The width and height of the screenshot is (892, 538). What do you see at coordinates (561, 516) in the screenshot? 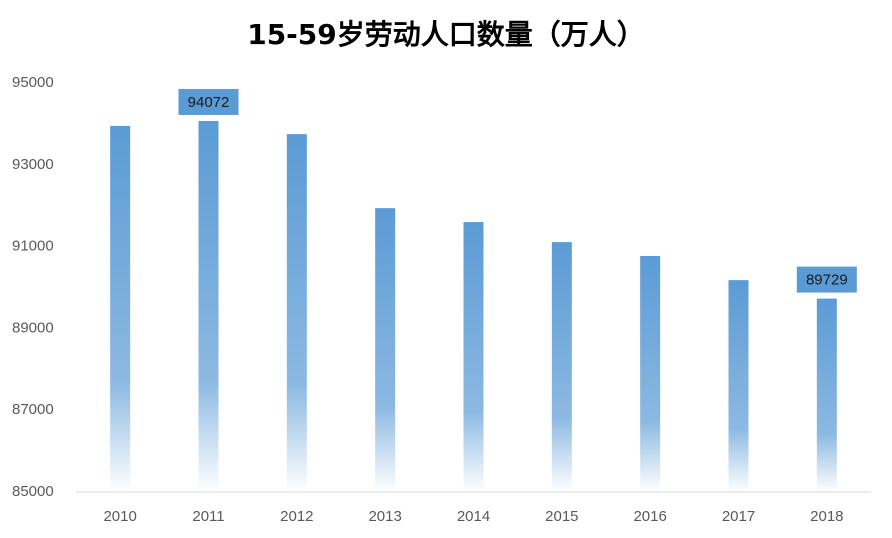
I see `x-tick-label: 2015` at bounding box center [561, 516].